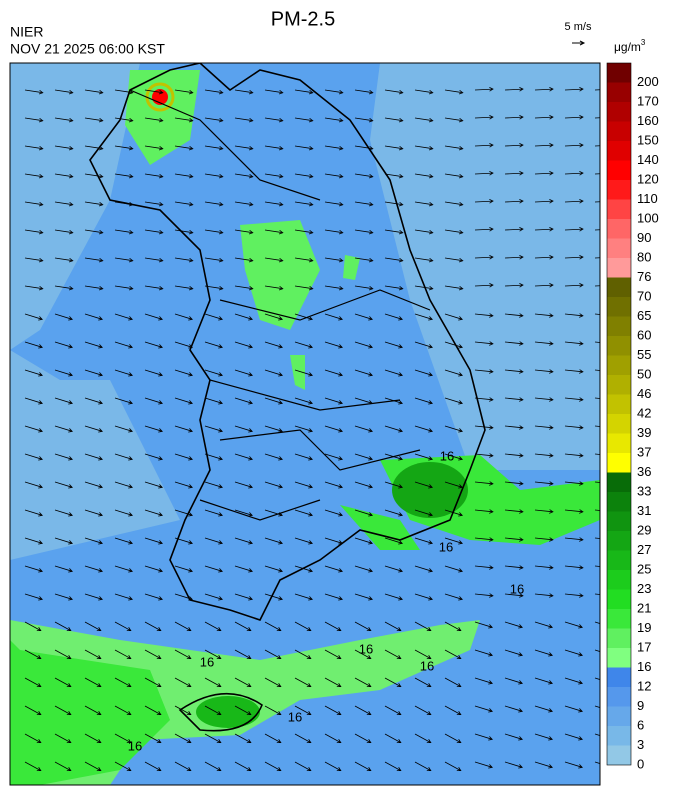 This screenshot has width=673, height=800. What do you see at coordinates (648, 100) in the screenshot?
I see `colorbar-label: 170` at bounding box center [648, 100].